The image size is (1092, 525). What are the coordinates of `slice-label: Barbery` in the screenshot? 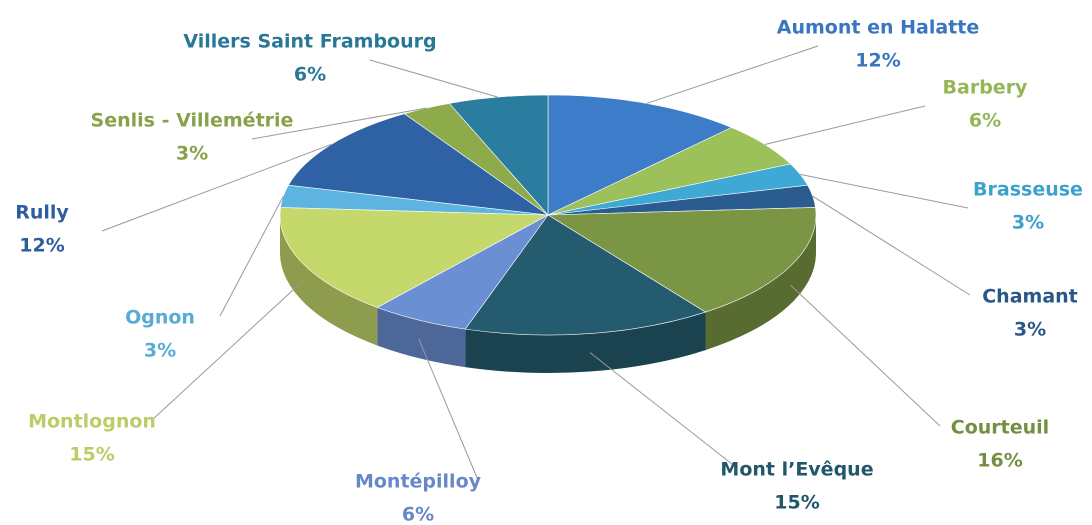 It's located at (986, 88).